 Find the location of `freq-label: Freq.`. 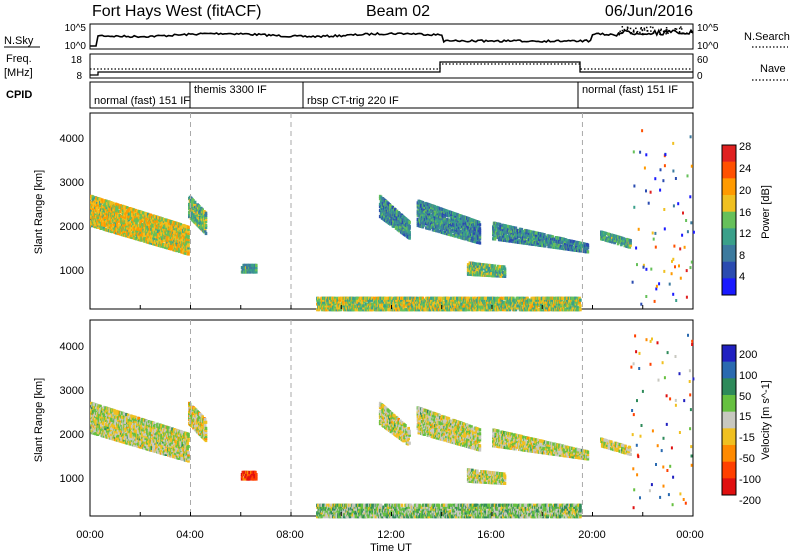

freq-label: Freq. is located at coordinates (19, 59).